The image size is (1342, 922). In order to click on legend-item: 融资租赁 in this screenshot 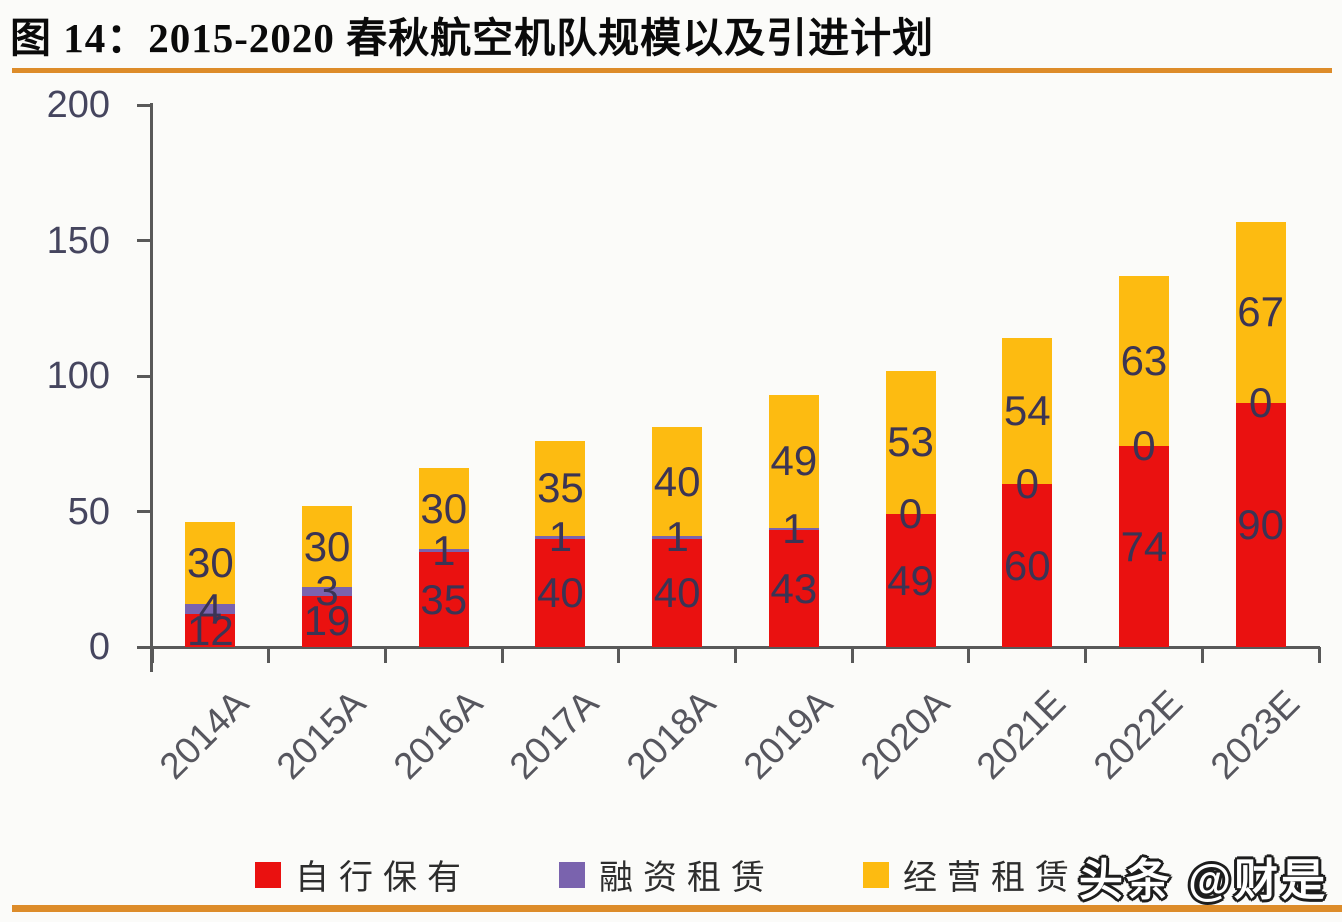, I will do `click(667, 874)`.